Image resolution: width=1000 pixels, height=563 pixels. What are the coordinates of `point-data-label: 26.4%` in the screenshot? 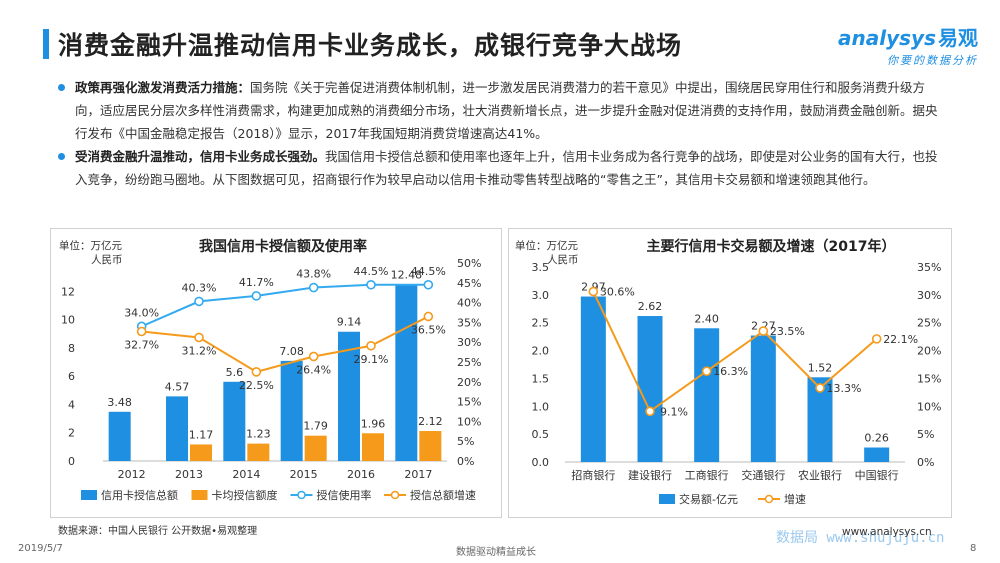 It's located at (313, 369).